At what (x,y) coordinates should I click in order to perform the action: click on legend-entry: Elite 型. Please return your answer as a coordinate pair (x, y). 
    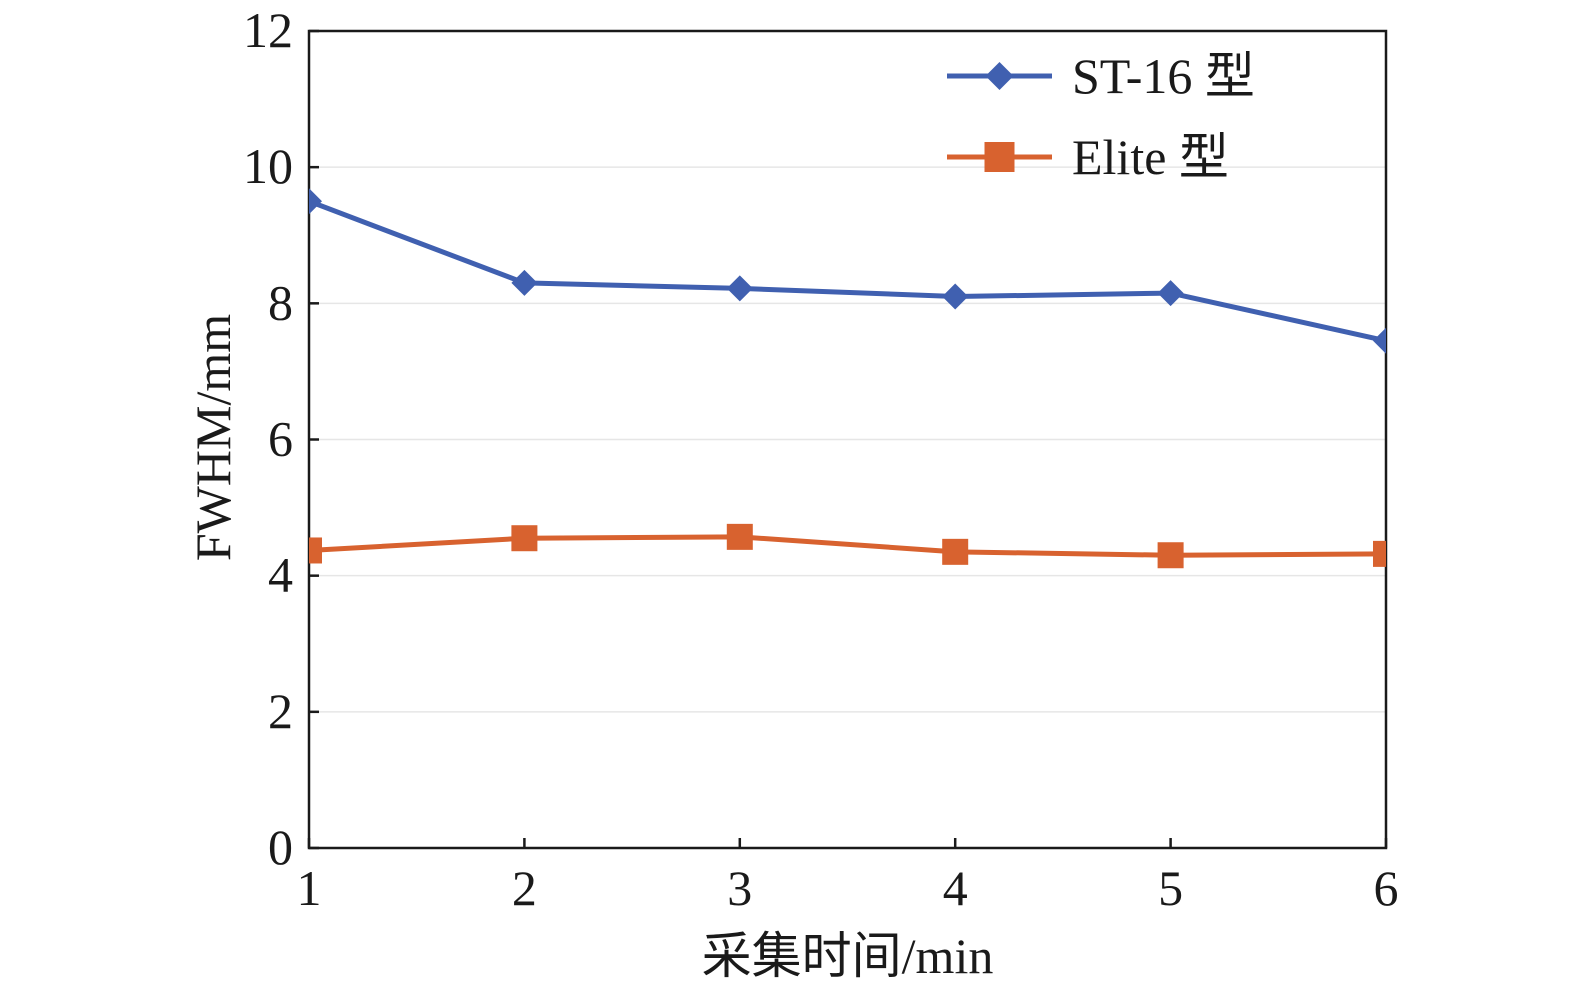
    Looking at the image, I should click on (1088, 157).